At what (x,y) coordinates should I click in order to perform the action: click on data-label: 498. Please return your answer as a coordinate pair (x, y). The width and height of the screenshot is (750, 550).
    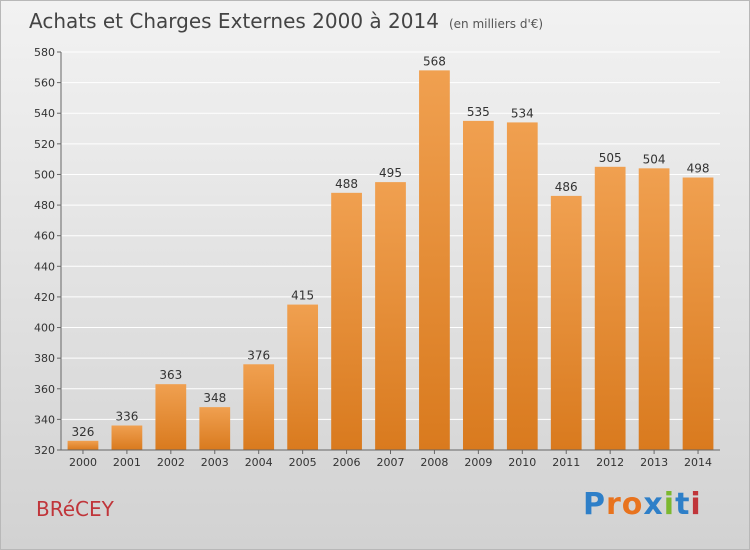
    Looking at the image, I should click on (698, 169).